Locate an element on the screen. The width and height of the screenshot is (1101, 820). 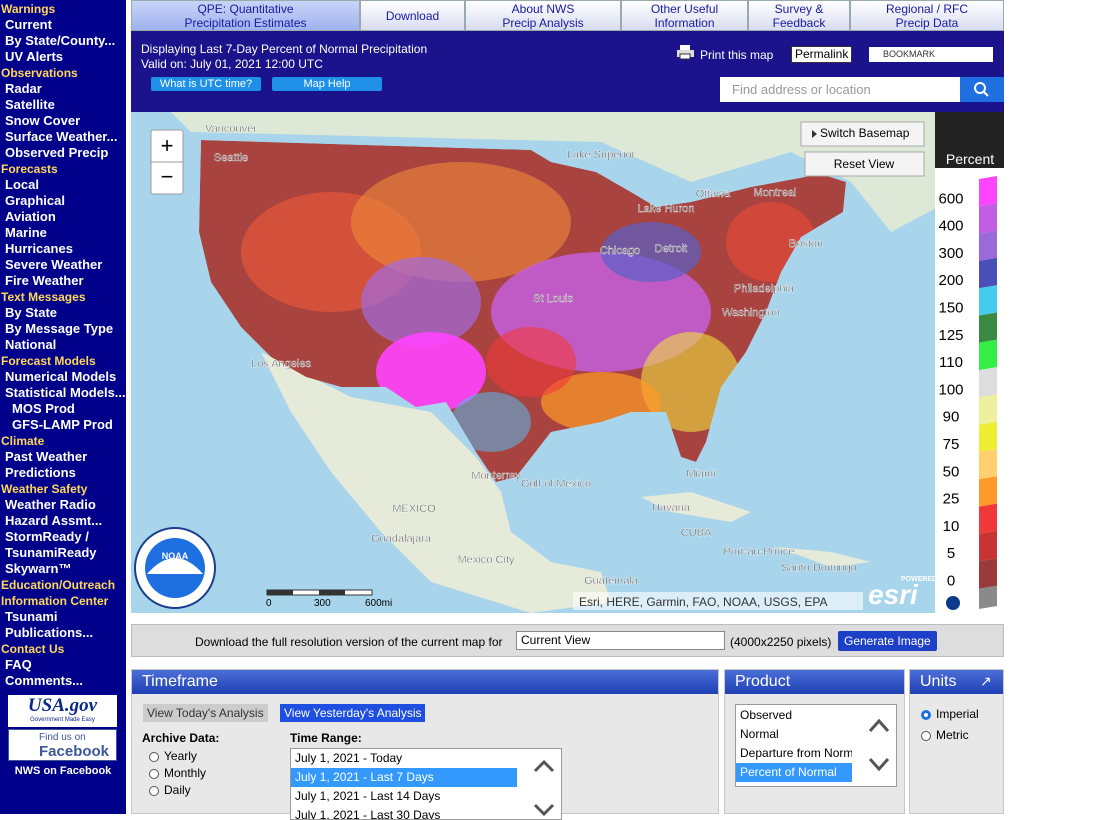
range-option: July 1, 2021 - Last 14 Days is located at coordinates (368, 796).